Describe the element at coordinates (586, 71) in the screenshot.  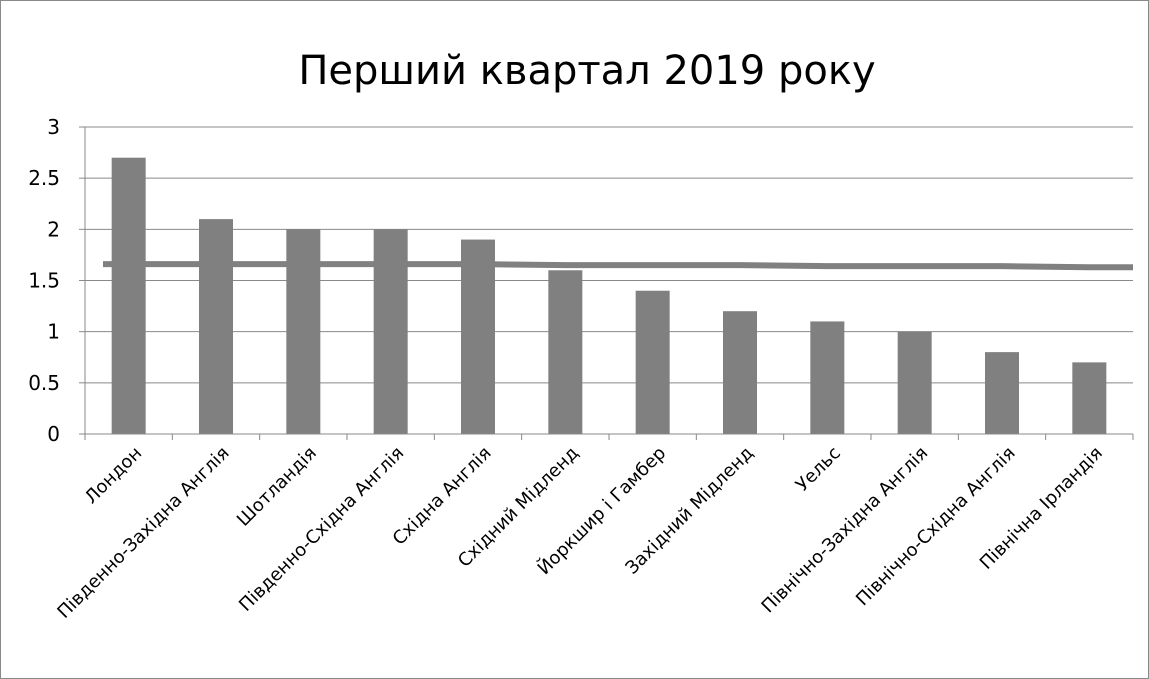
I see `chart-title: Перший квартал 2019 року` at that location.